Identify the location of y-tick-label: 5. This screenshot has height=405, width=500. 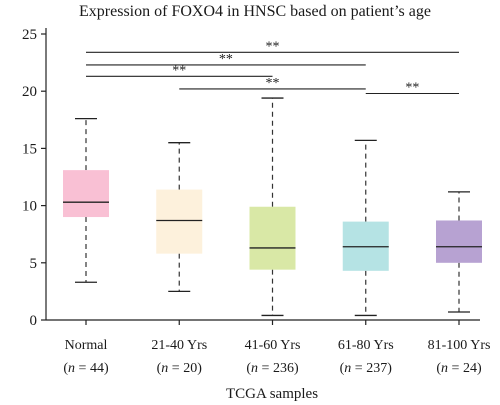
(34, 264).